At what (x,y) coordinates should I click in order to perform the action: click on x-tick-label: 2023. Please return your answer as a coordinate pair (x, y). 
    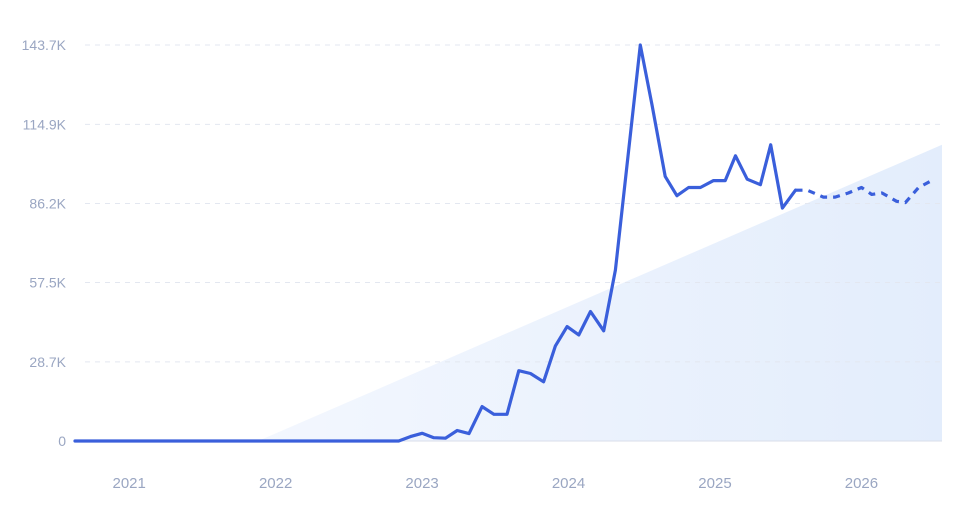
    Looking at the image, I should click on (421, 483).